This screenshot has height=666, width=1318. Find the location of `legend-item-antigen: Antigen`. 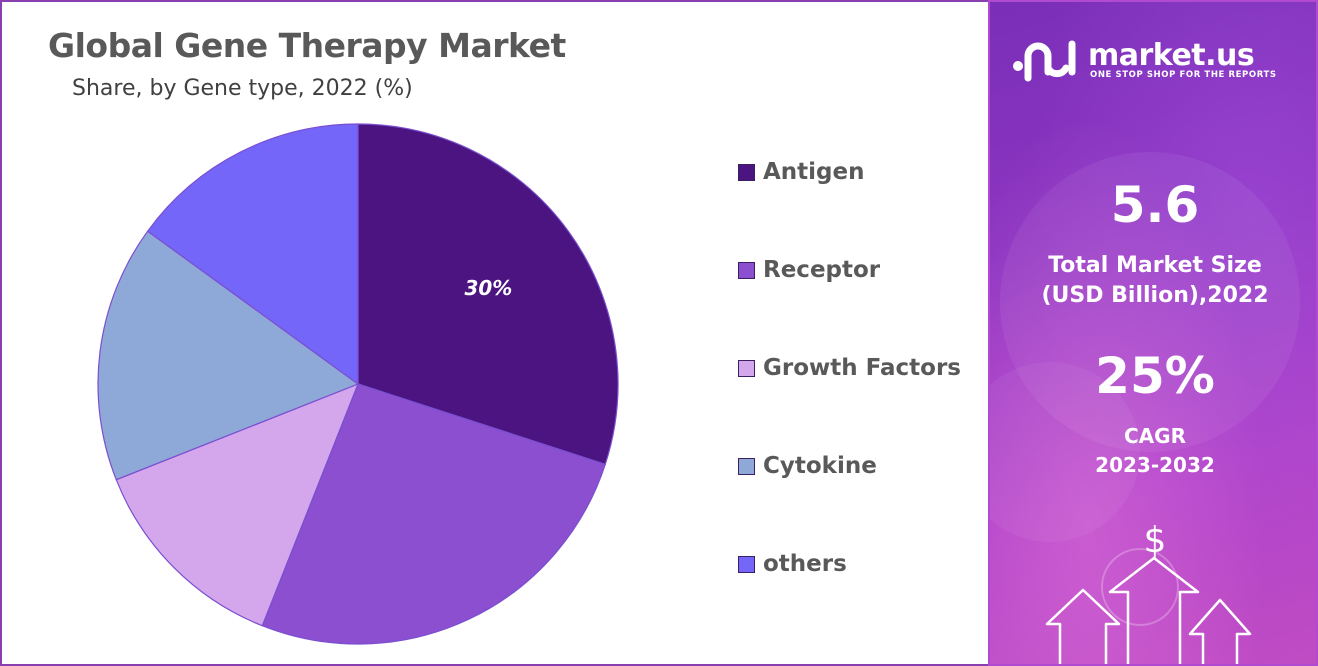

legend-item-antigen: Antigen is located at coordinates (801, 172).